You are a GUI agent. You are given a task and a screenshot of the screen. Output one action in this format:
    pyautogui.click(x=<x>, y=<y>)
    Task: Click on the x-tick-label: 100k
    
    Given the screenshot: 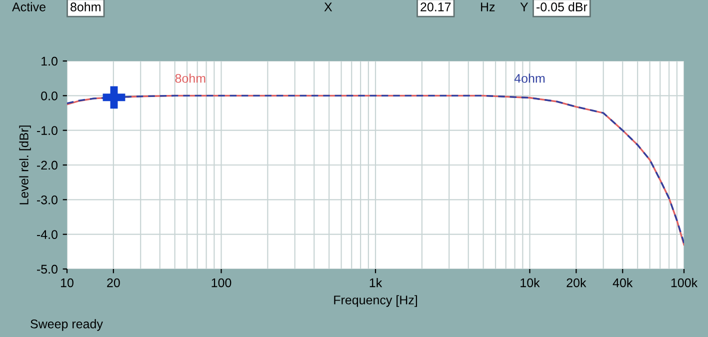 What is the action you would take?
    pyautogui.click(x=684, y=283)
    